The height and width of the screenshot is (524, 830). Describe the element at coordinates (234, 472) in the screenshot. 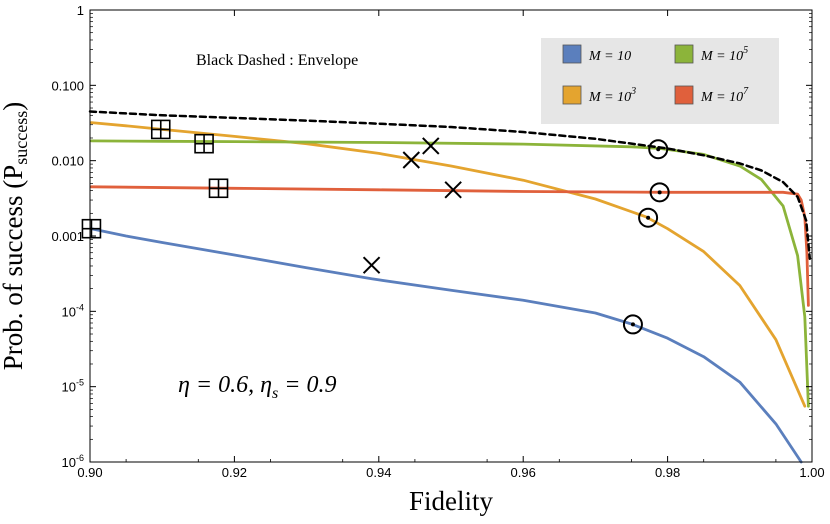

I see `x-tick-label: 0.92` at that location.